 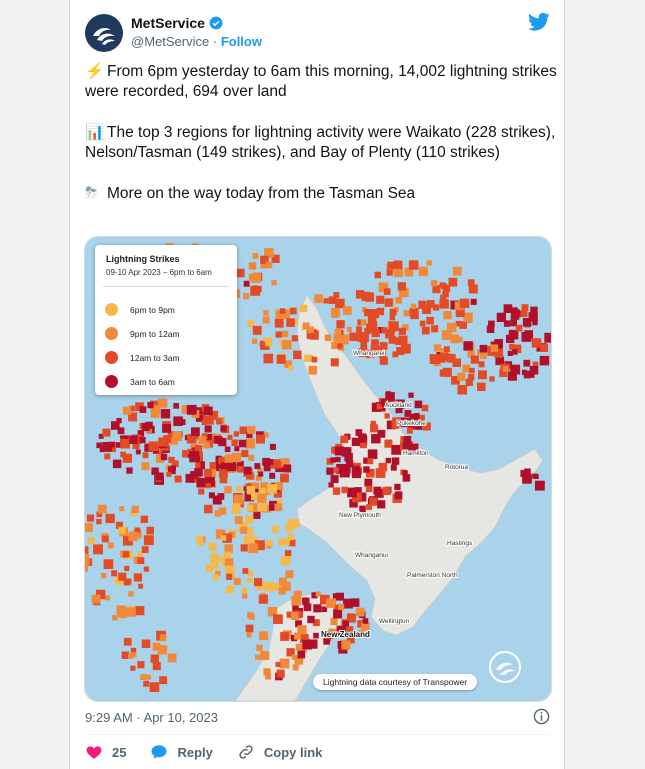 I want to click on follow-button: Follow, so click(x=241, y=41).